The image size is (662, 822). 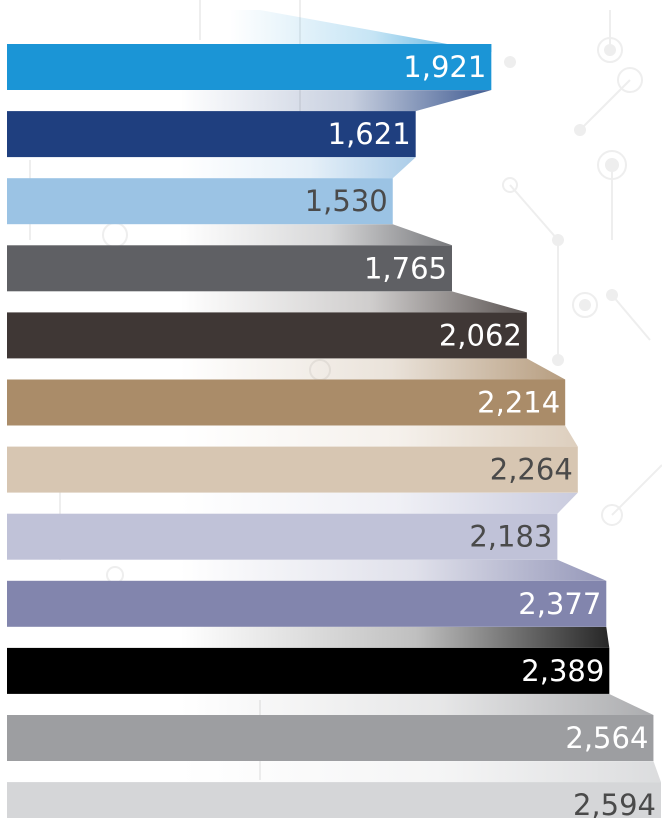 What do you see at coordinates (510, 537) in the screenshot?
I see `value-label: 2,183` at bounding box center [510, 537].